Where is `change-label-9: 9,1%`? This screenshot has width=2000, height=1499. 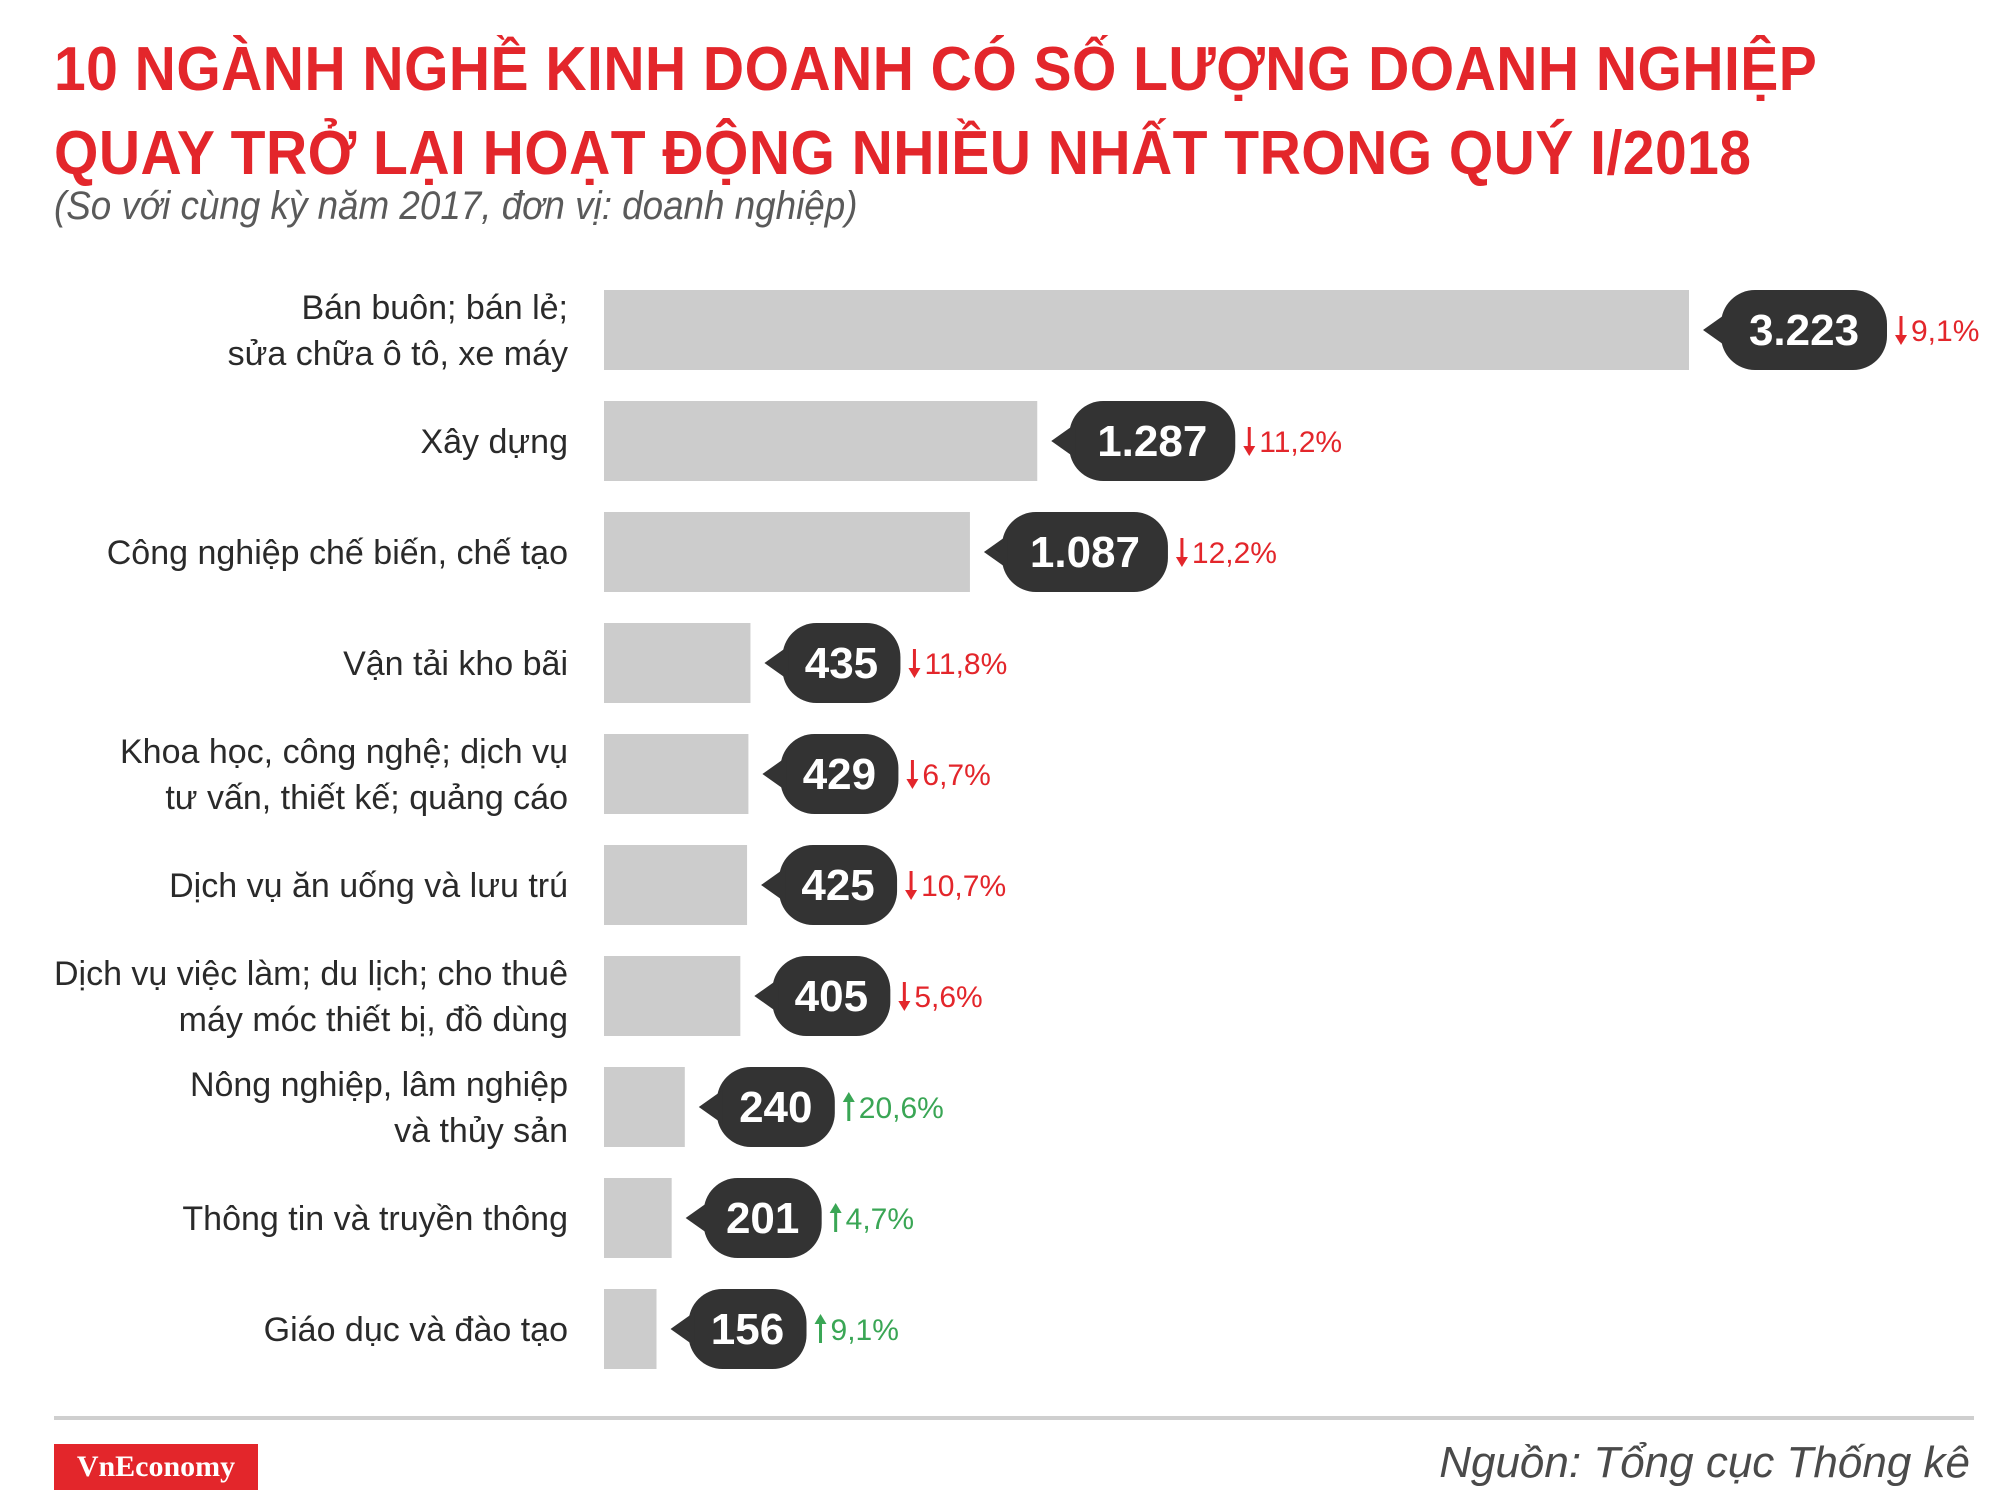 change-label-9: 9,1% is located at coordinates (865, 1330).